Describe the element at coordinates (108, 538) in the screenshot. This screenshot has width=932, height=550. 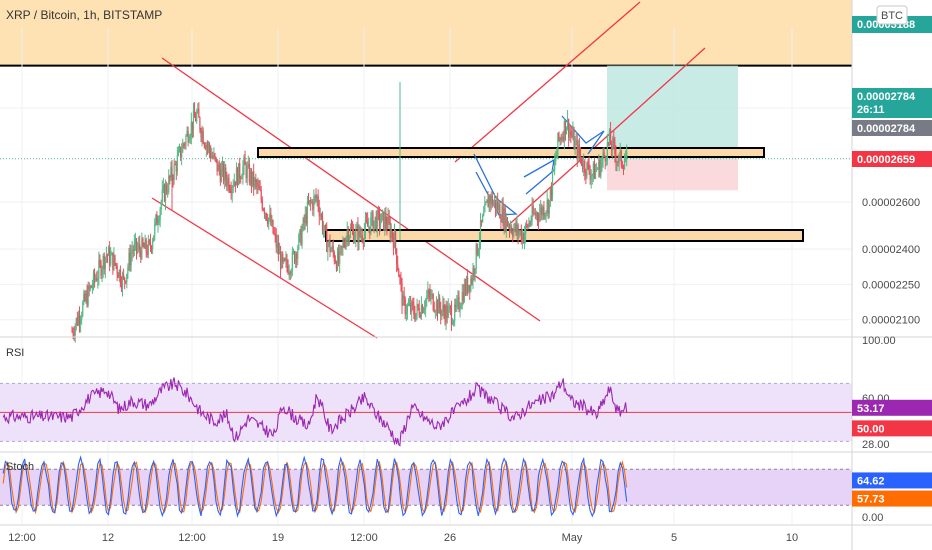
I see `time-tick-label: 12` at that location.